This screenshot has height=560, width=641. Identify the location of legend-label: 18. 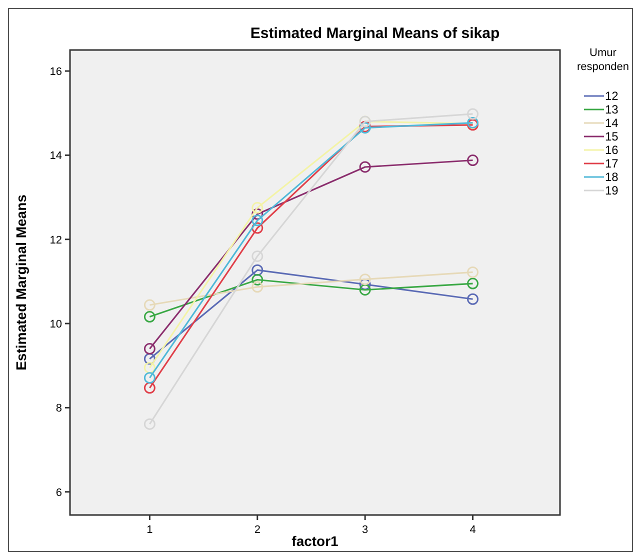
(612, 177).